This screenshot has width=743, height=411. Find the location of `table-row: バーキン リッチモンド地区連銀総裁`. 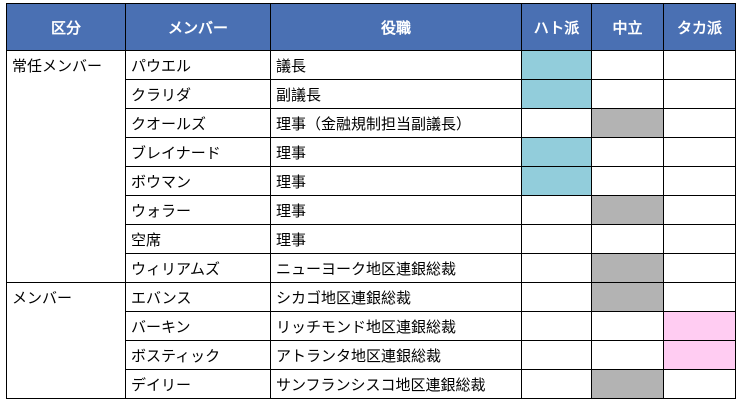

table-row: バーキン リッチモンド地区連銀総裁 is located at coordinates (371, 326).